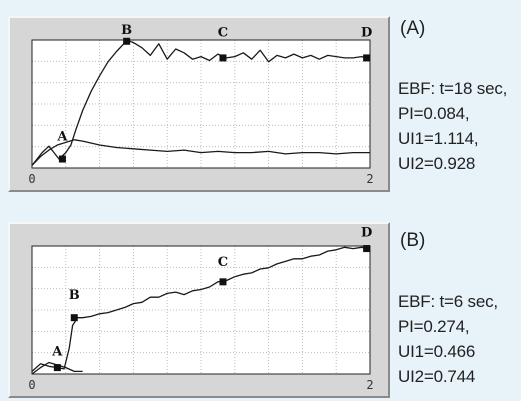  What do you see at coordinates (437, 163) in the screenshot?
I see `panel-a-stat-ui2: UI2=0.928` at bounding box center [437, 163].